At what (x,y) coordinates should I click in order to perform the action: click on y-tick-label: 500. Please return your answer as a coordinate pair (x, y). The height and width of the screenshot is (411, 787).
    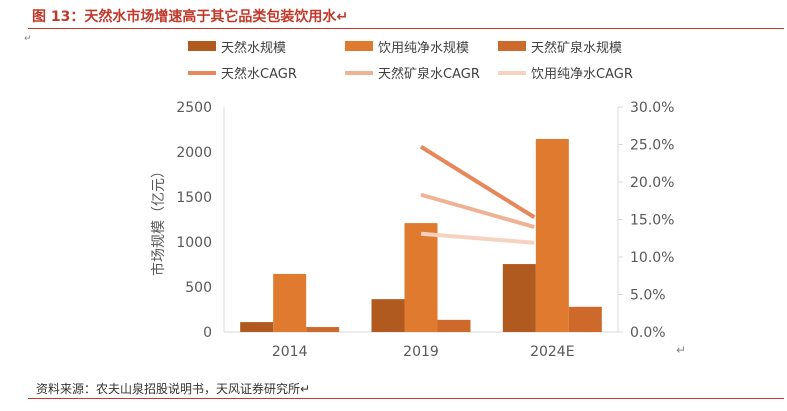
    Looking at the image, I should click on (198, 288).